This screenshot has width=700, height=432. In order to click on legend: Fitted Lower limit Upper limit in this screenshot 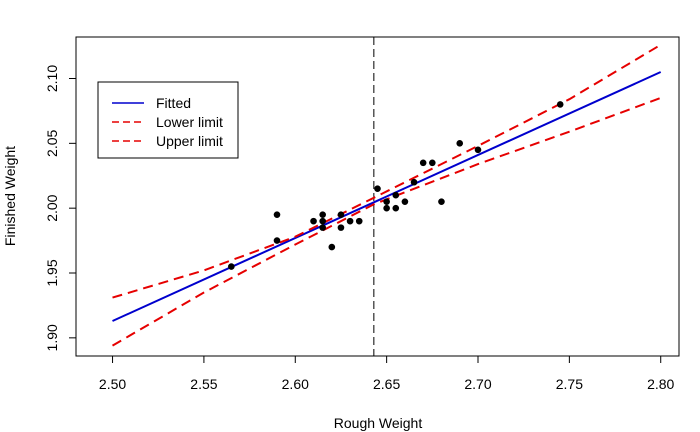, I will do `click(168, 120)`.